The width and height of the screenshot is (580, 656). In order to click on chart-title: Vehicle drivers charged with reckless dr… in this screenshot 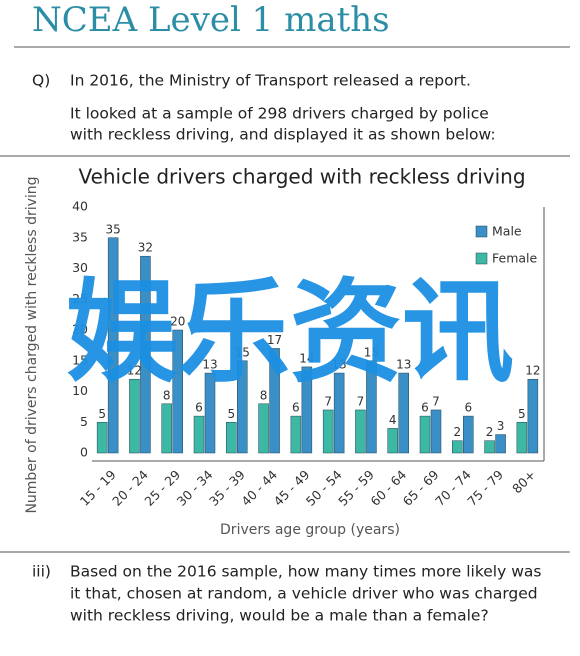, I will do `click(301, 177)`.